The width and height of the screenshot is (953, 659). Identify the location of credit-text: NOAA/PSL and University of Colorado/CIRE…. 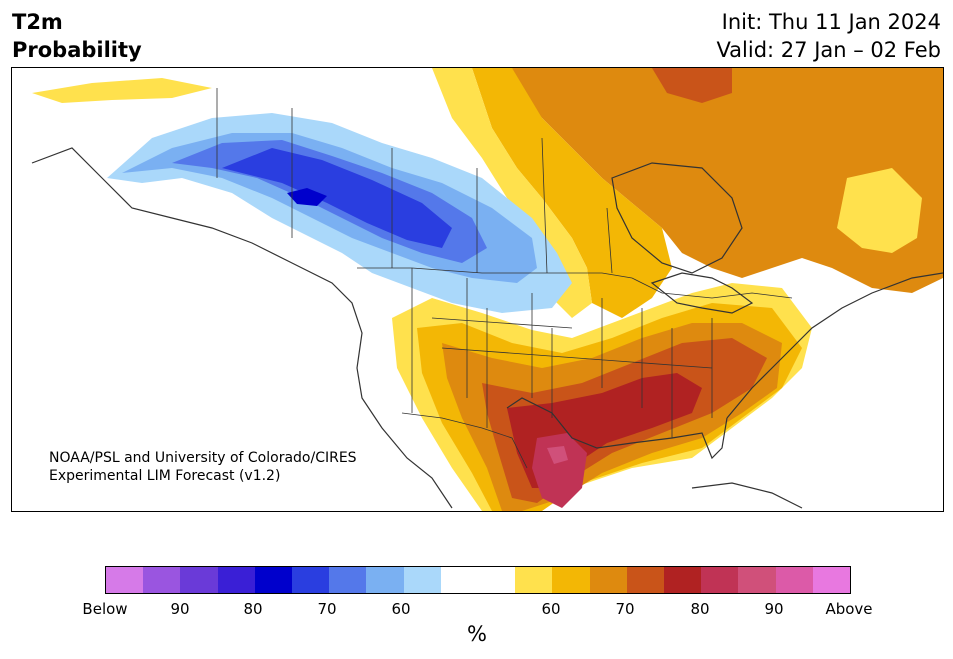
(203, 467).